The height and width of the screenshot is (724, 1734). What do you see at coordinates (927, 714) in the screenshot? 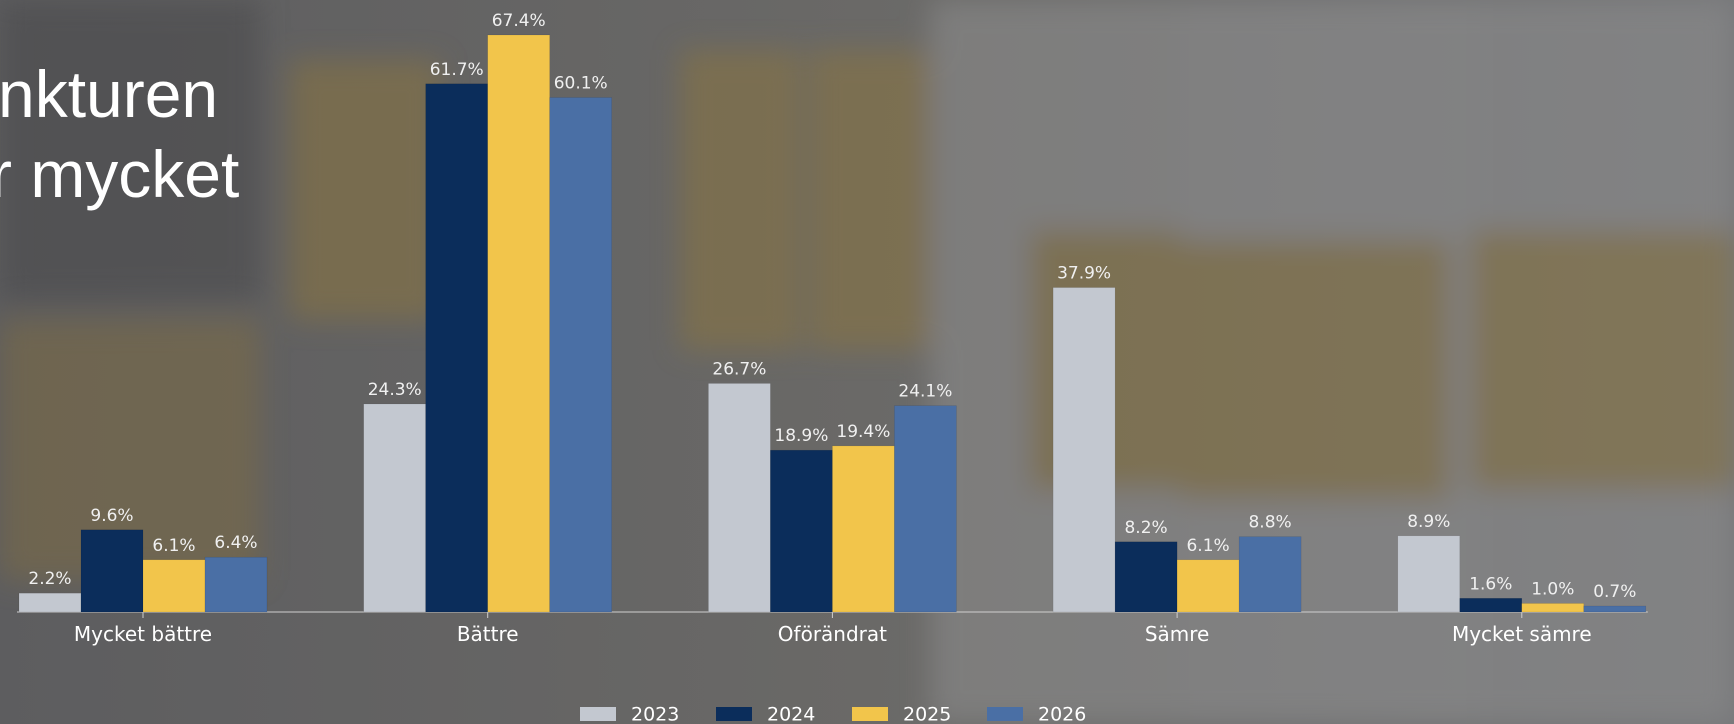
I see `legend-label: 2025` at bounding box center [927, 714].